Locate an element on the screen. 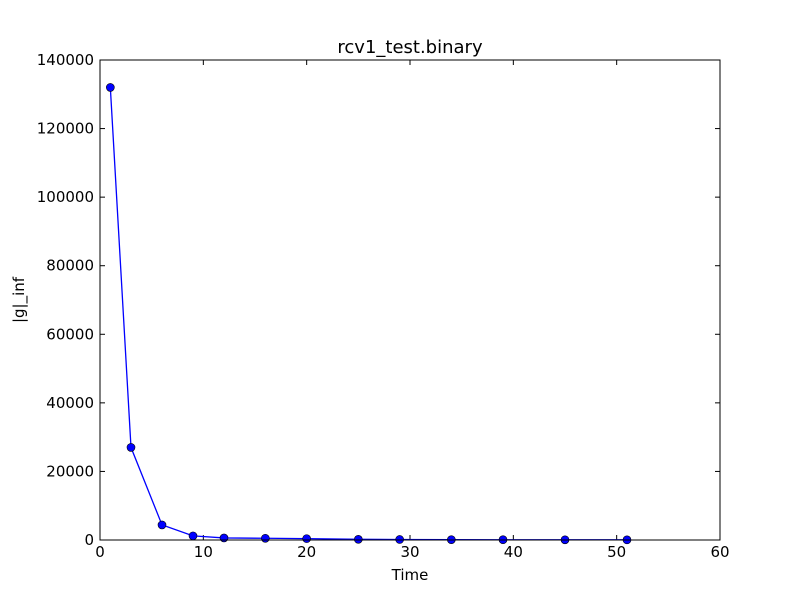 This screenshot has width=800, height=600. y-tick-label: 100000 is located at coordinates (65, 197).